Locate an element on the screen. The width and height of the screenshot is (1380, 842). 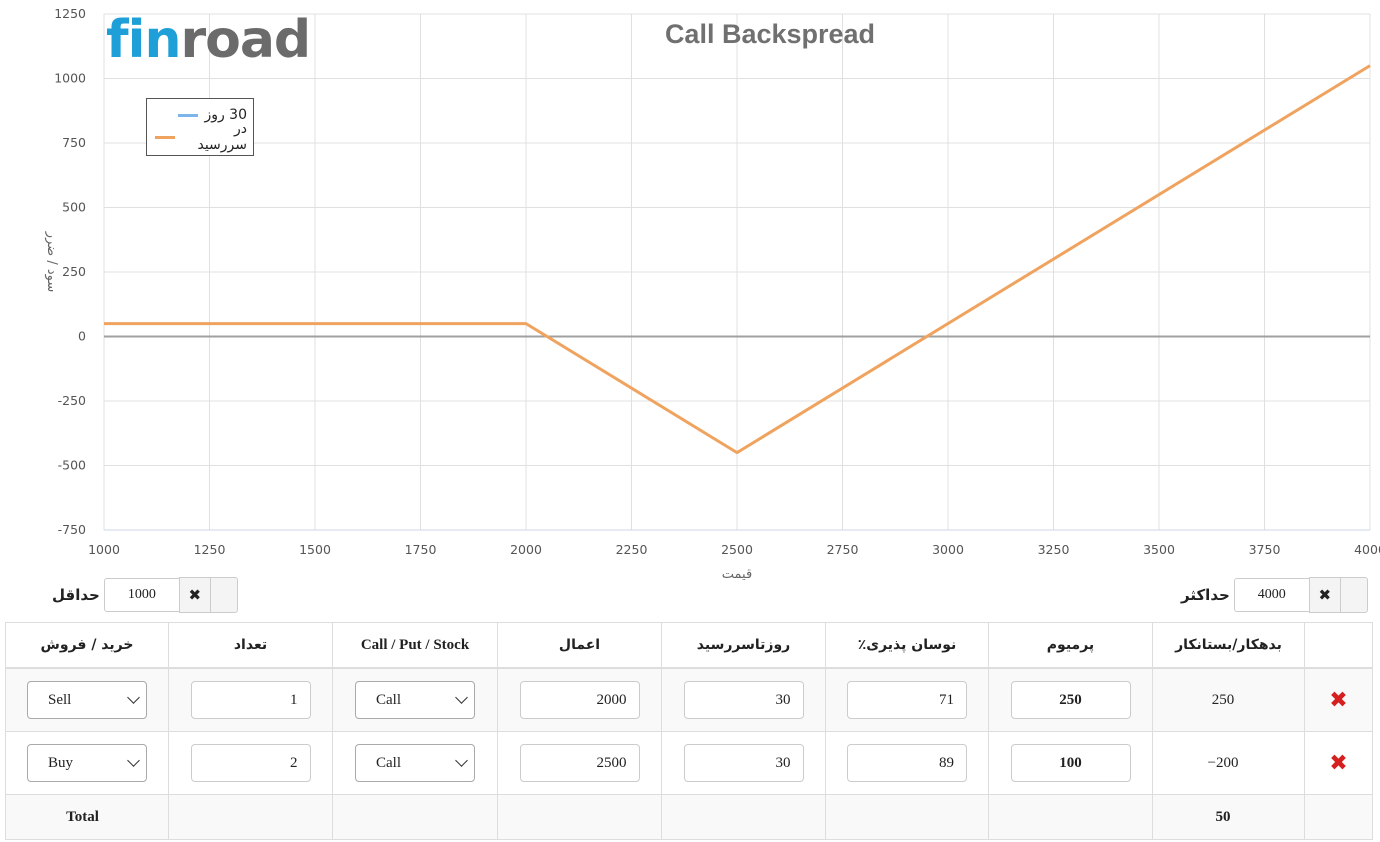
side-select: Buy is located at coordinates (87, 763).